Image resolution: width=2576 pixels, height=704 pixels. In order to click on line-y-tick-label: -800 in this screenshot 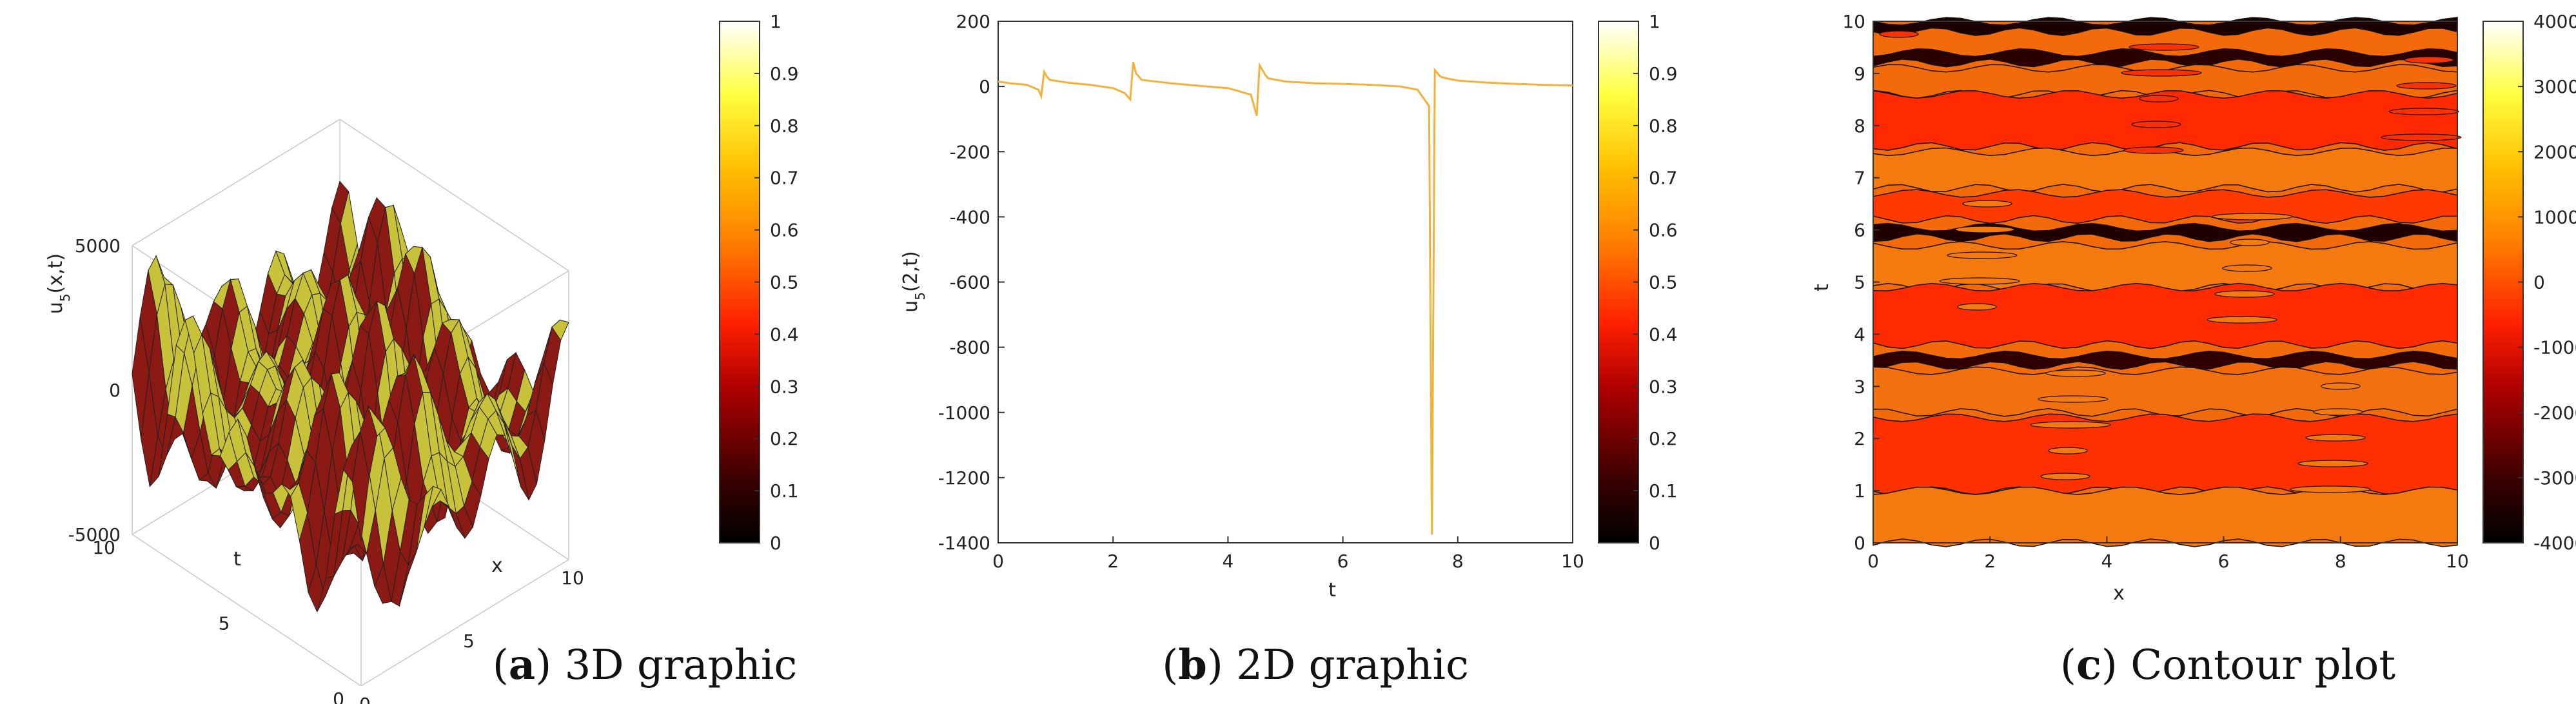, I will do `click(969, 348)`.